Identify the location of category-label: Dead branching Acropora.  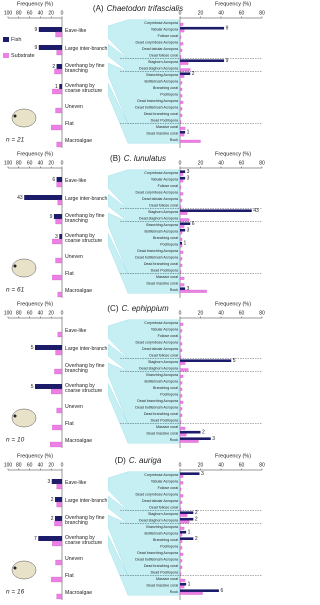
(157, 553).